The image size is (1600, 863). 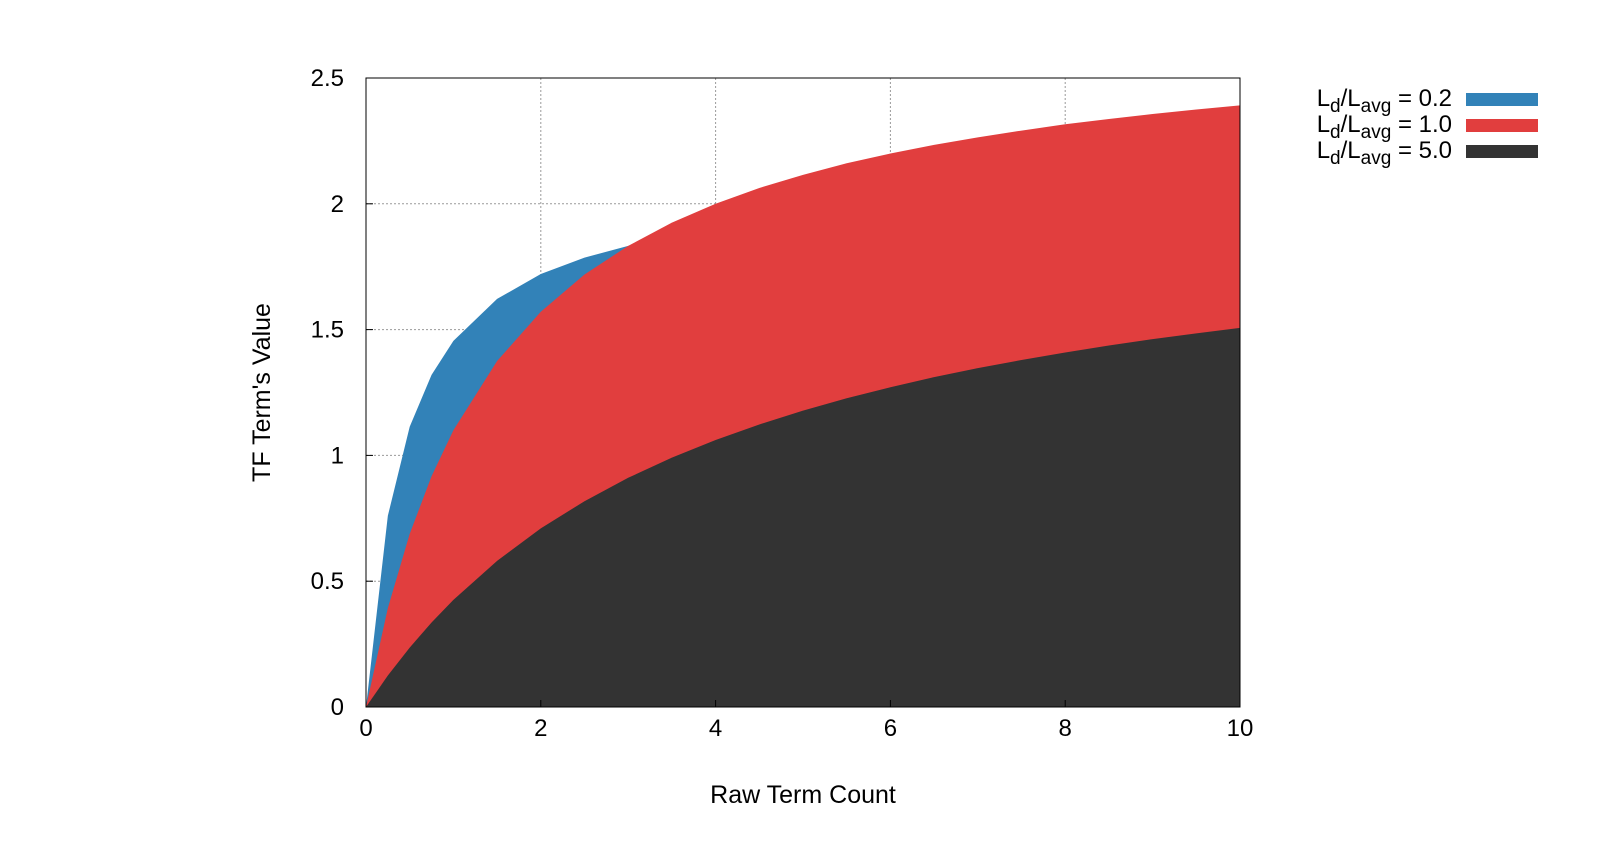 I want to click on y-tick-label: 2, so click(x=337, y=204).